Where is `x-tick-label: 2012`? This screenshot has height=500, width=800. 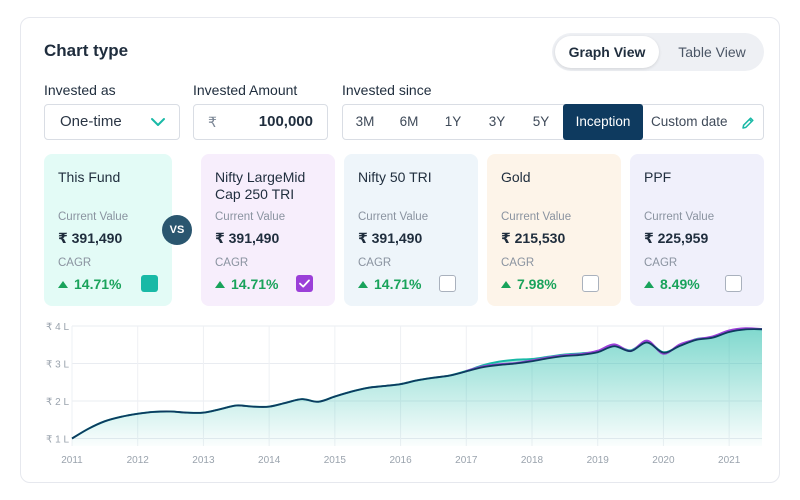 x-tick-label: 2012 is located at coordinates (138, 460).